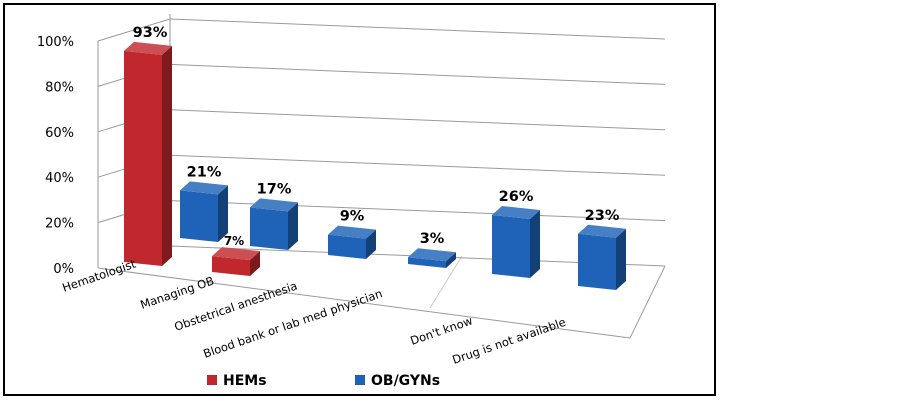 The width and height of the screenshot is (902, 403). Describe the element at coordinates (432, 239) in the screenshot. I see `data-label-obgyns: 3%` at that location.